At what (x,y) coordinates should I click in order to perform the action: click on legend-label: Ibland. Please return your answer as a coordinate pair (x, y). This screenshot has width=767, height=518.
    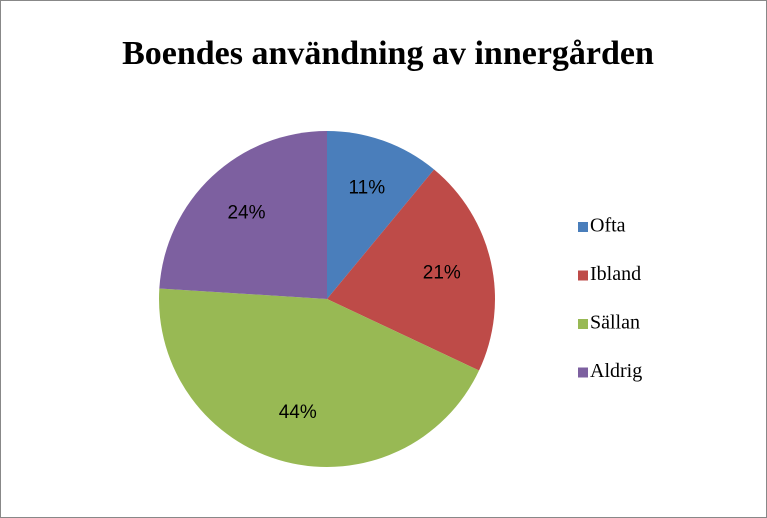
    Looking at the image, I should click on (615, 274).